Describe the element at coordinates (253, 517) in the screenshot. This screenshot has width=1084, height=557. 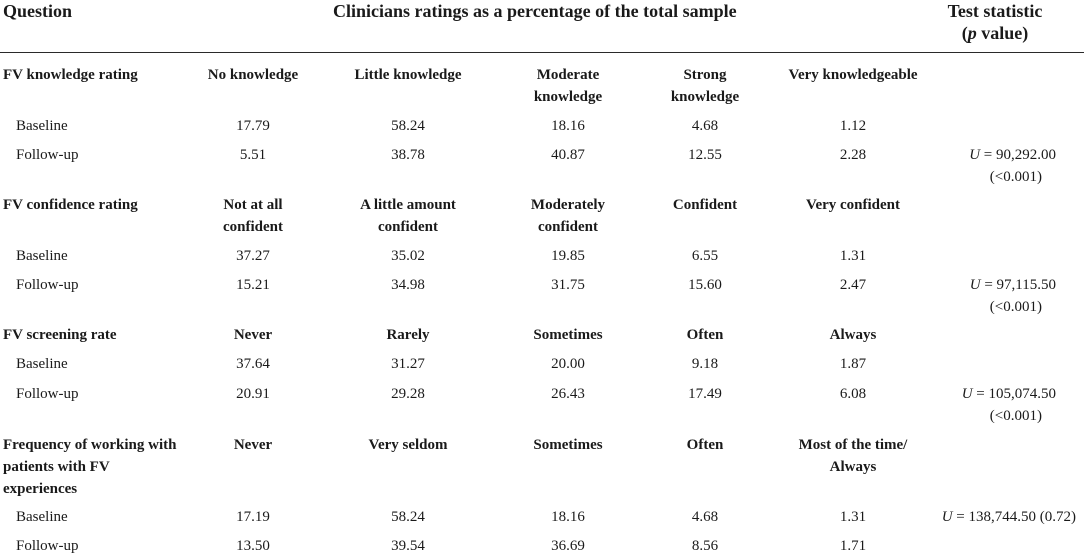
I see `data-cell: 17.19` at that location.